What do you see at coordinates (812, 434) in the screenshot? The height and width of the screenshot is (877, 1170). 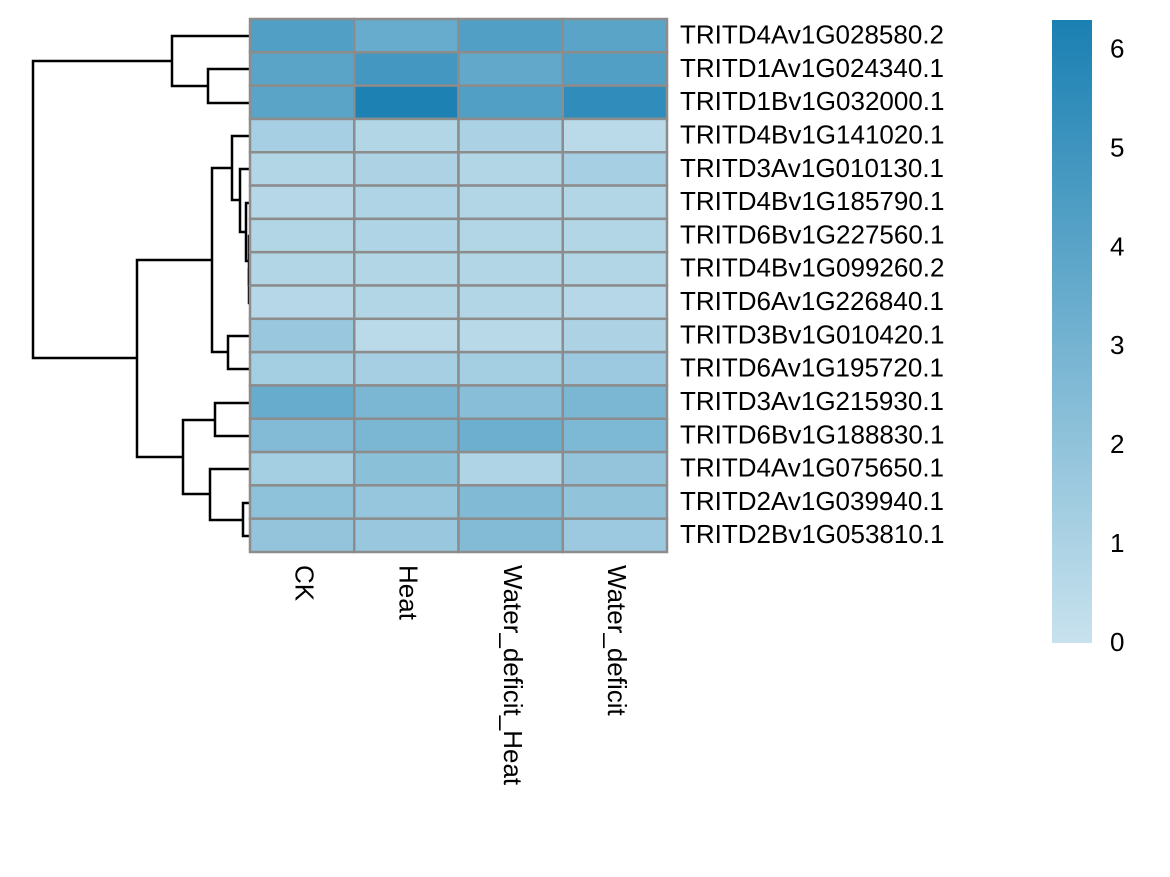 I see `row-label: TRITD6Bv1G188830.1` at bounding box center [812, 434].